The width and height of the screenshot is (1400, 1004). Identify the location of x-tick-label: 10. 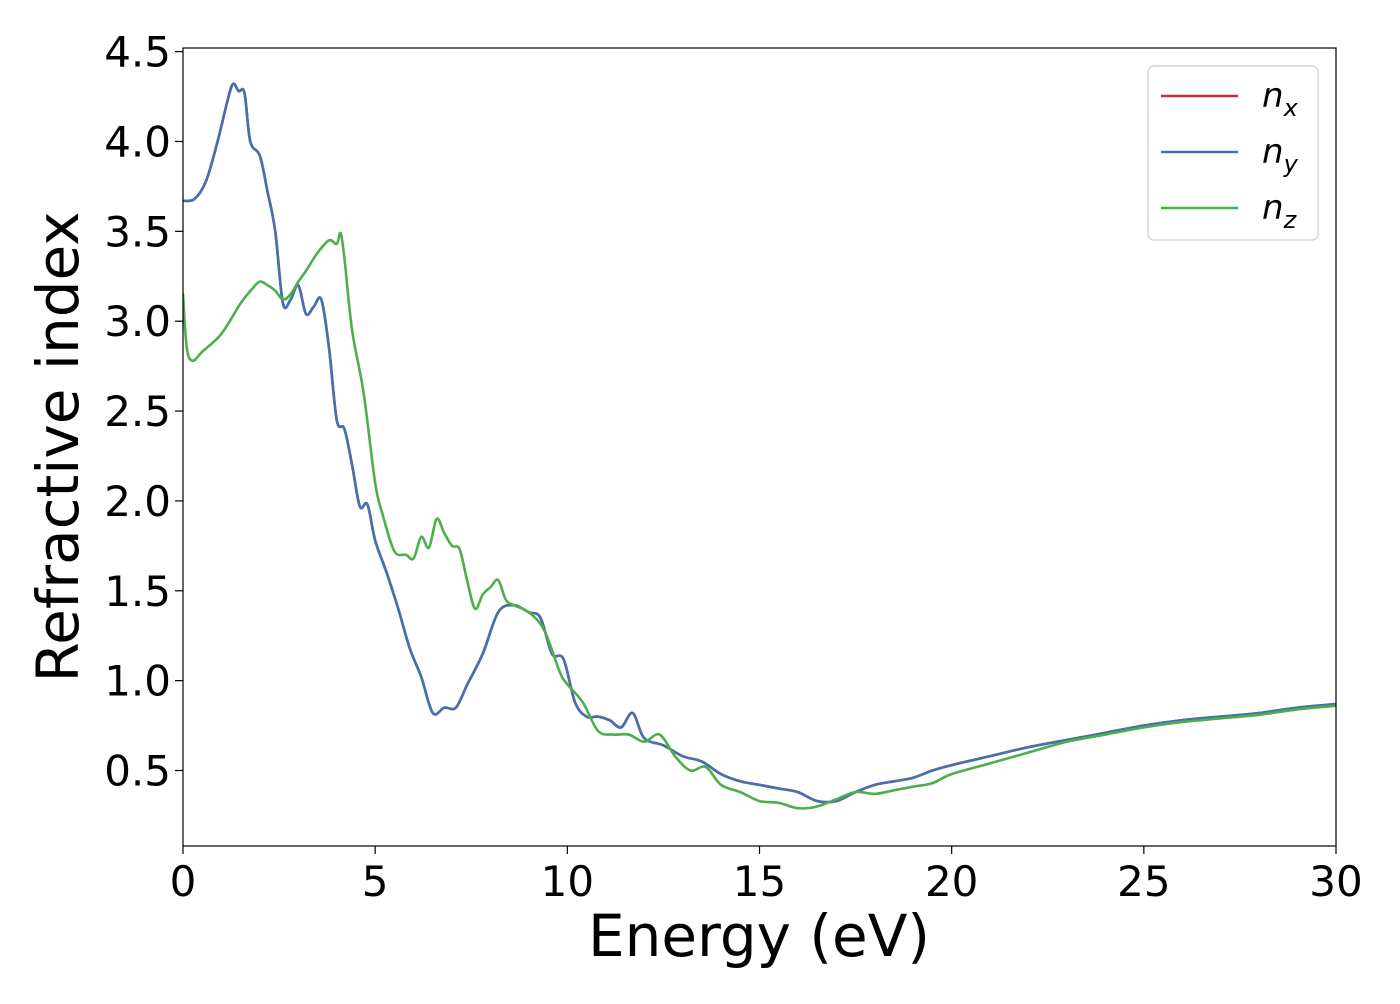
(567, 881).